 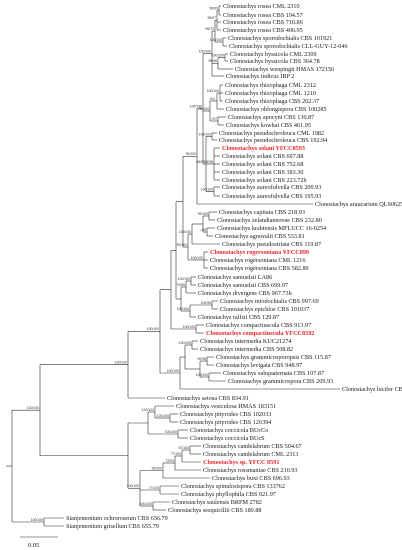 What do you see at coordinates (273, 373) in the screenshot?
I see `taxon-label: Clonostachys subquaternata CBS 107.87` at bounding box center [273, 373].